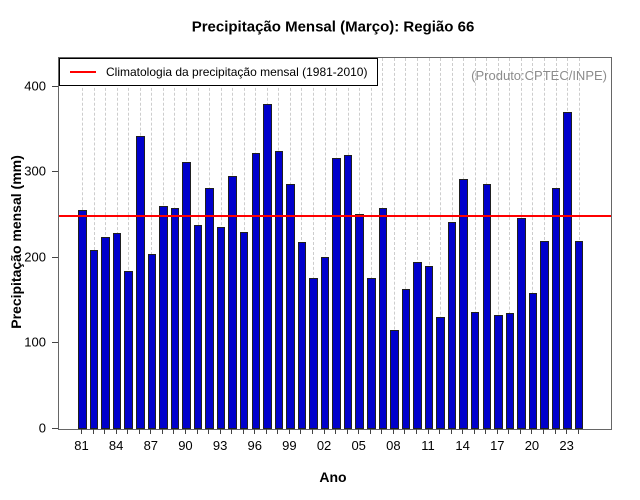  I want to click on x-axis-tick-label: 11, so click(428, 445).